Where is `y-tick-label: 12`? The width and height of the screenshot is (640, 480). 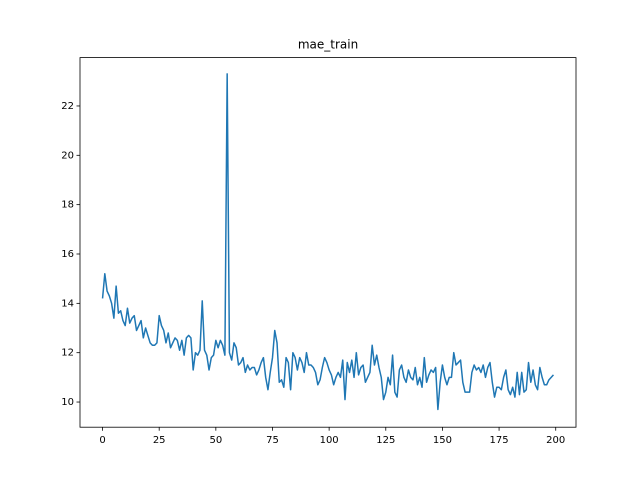 y-tick-label: 12 is located at coordinates (67, 353).